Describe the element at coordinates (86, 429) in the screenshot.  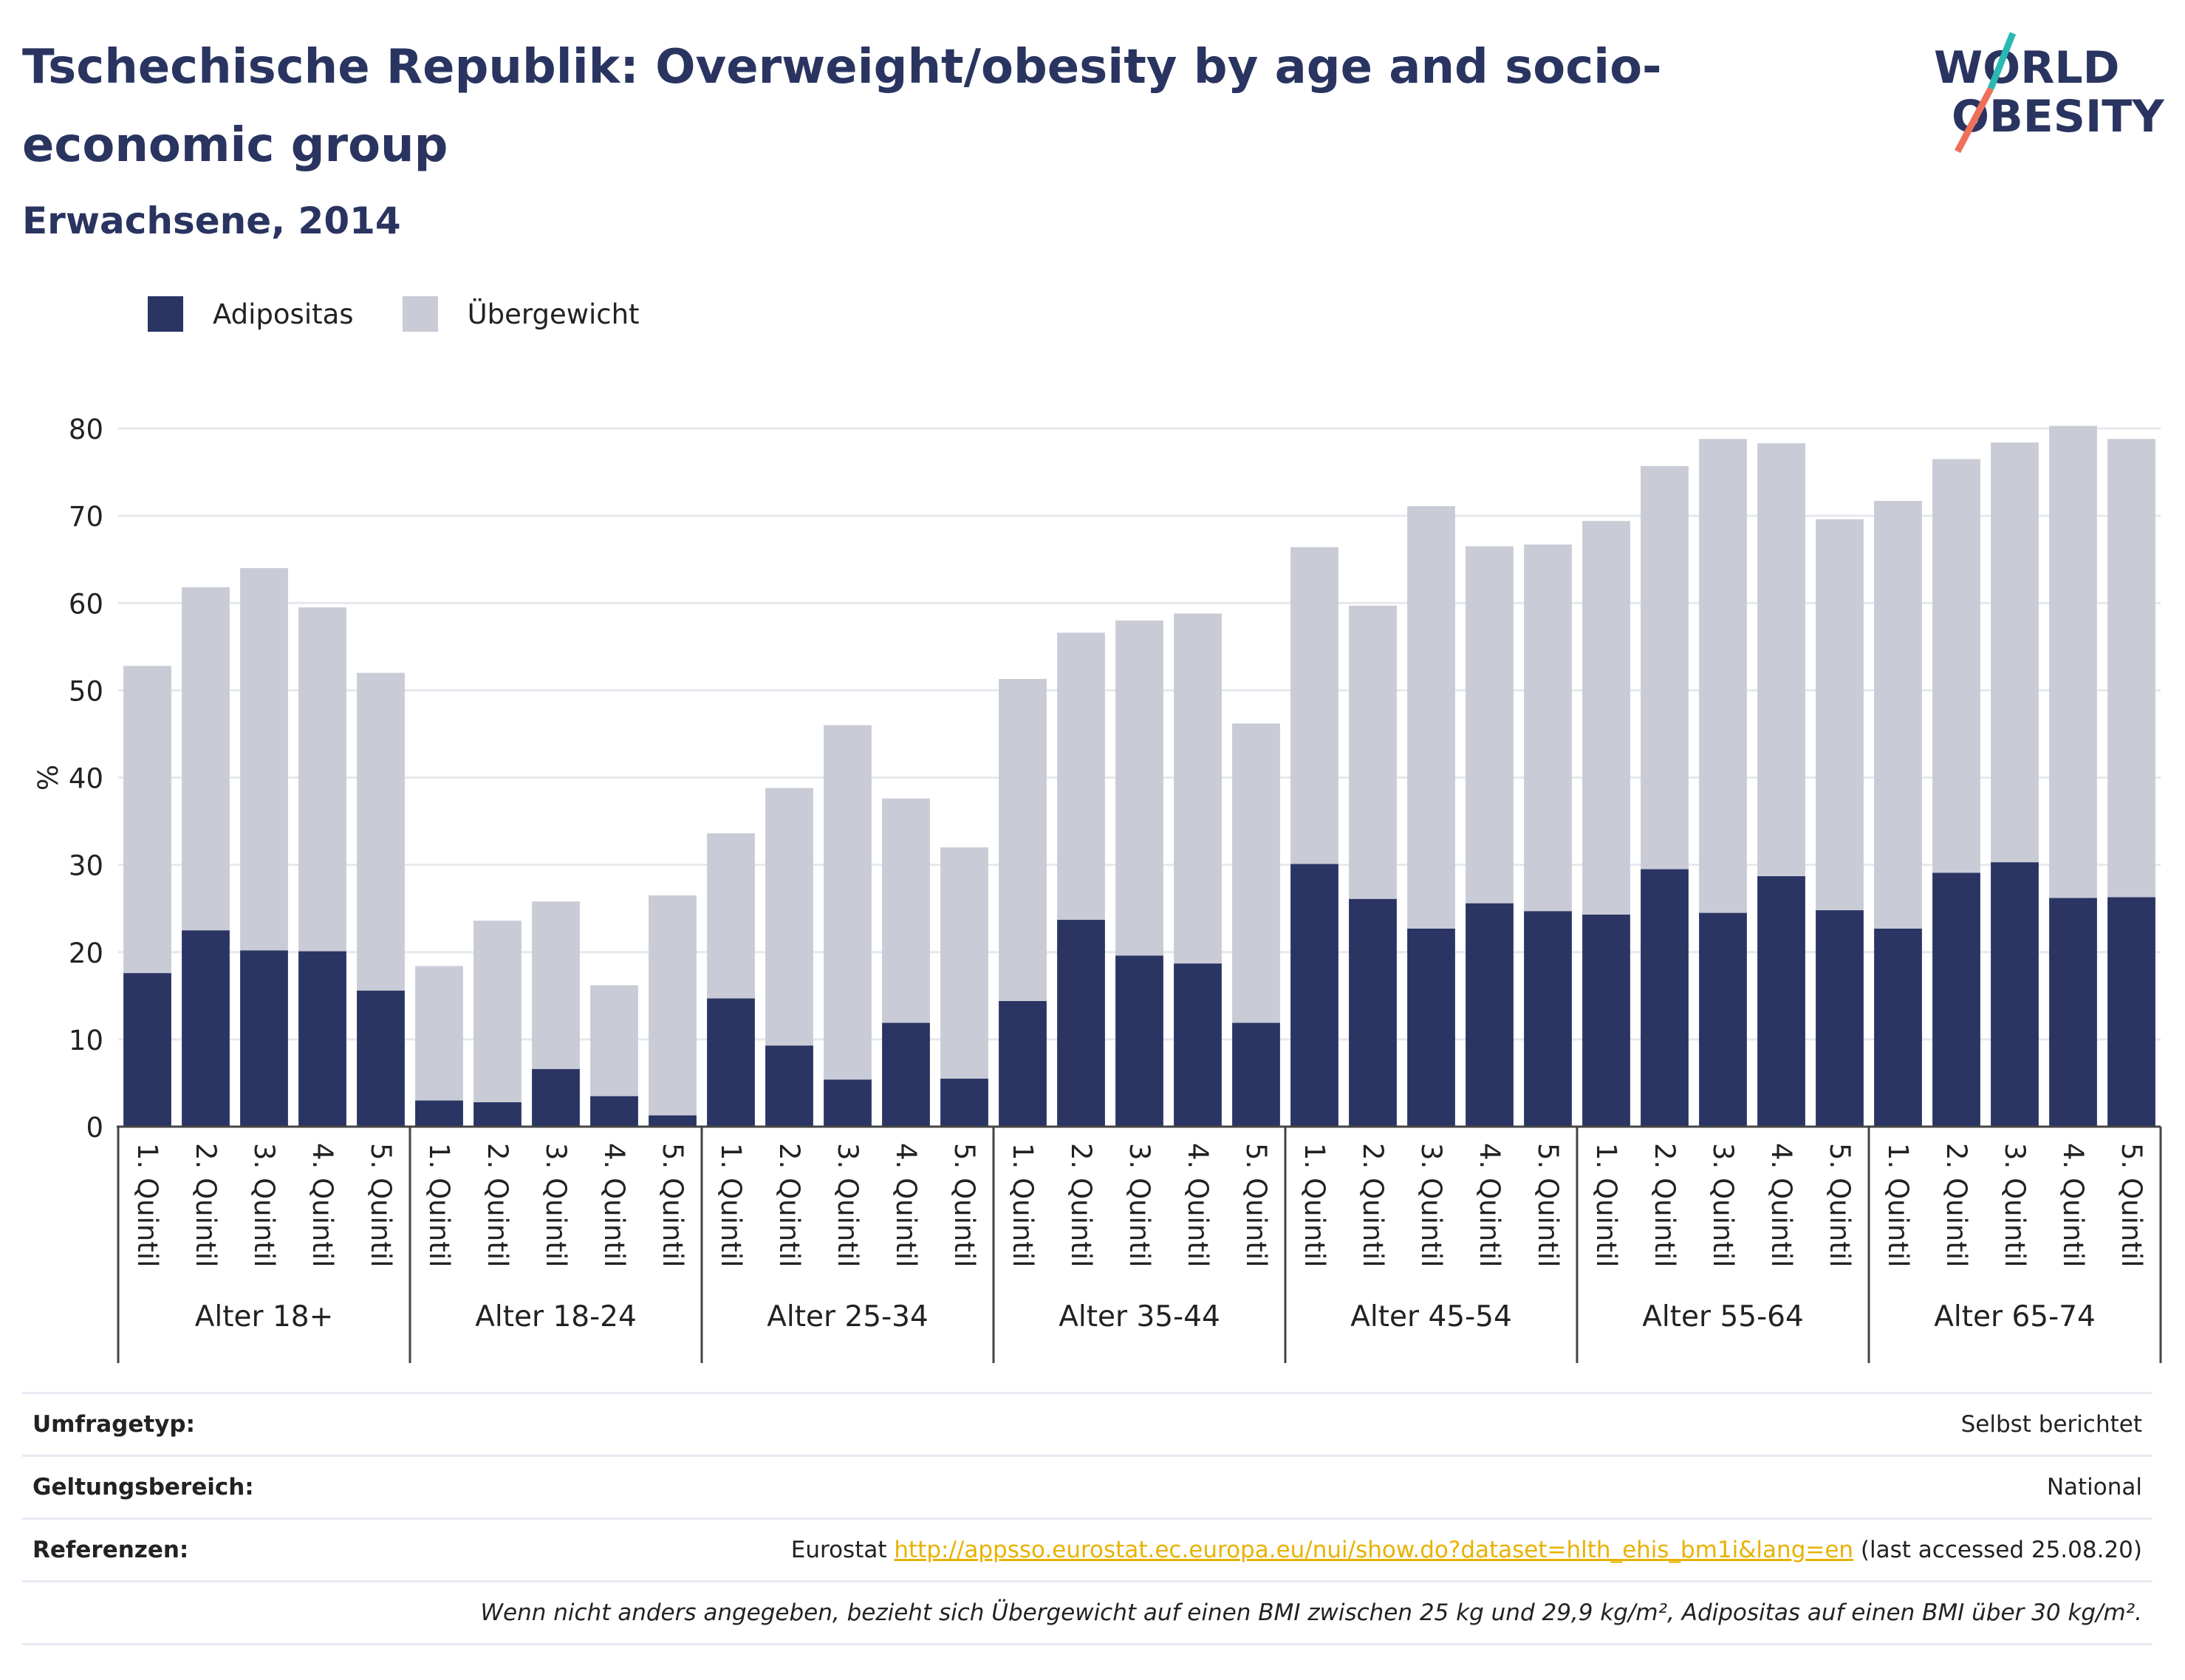
I see `y-tick-label: 80` at that location.